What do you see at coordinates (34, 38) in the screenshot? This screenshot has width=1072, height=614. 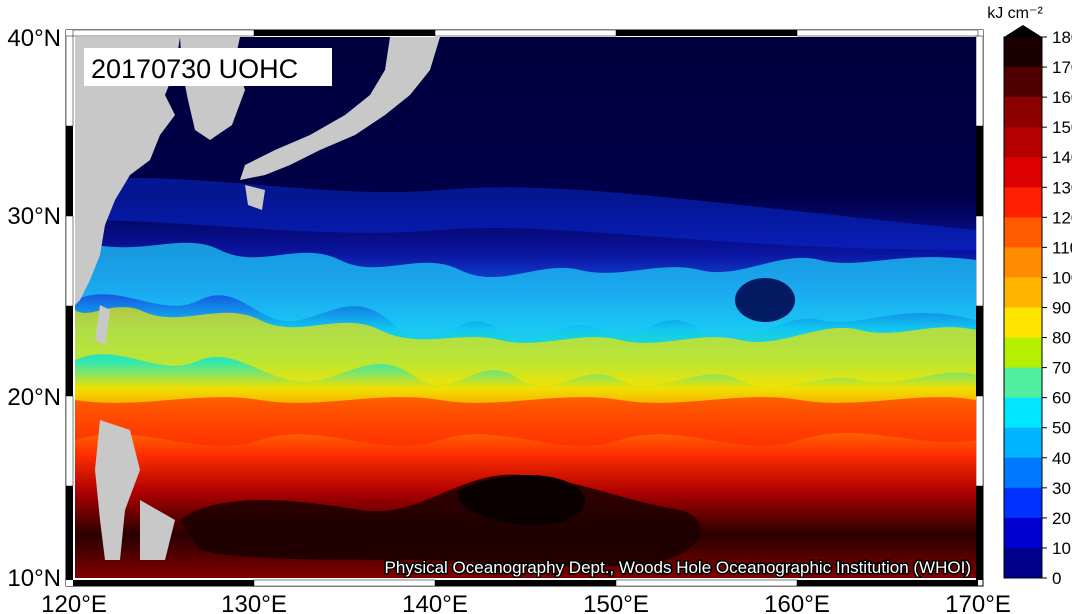 I see `lat-label-40n: 40°N` at bounding box center [34, 38].